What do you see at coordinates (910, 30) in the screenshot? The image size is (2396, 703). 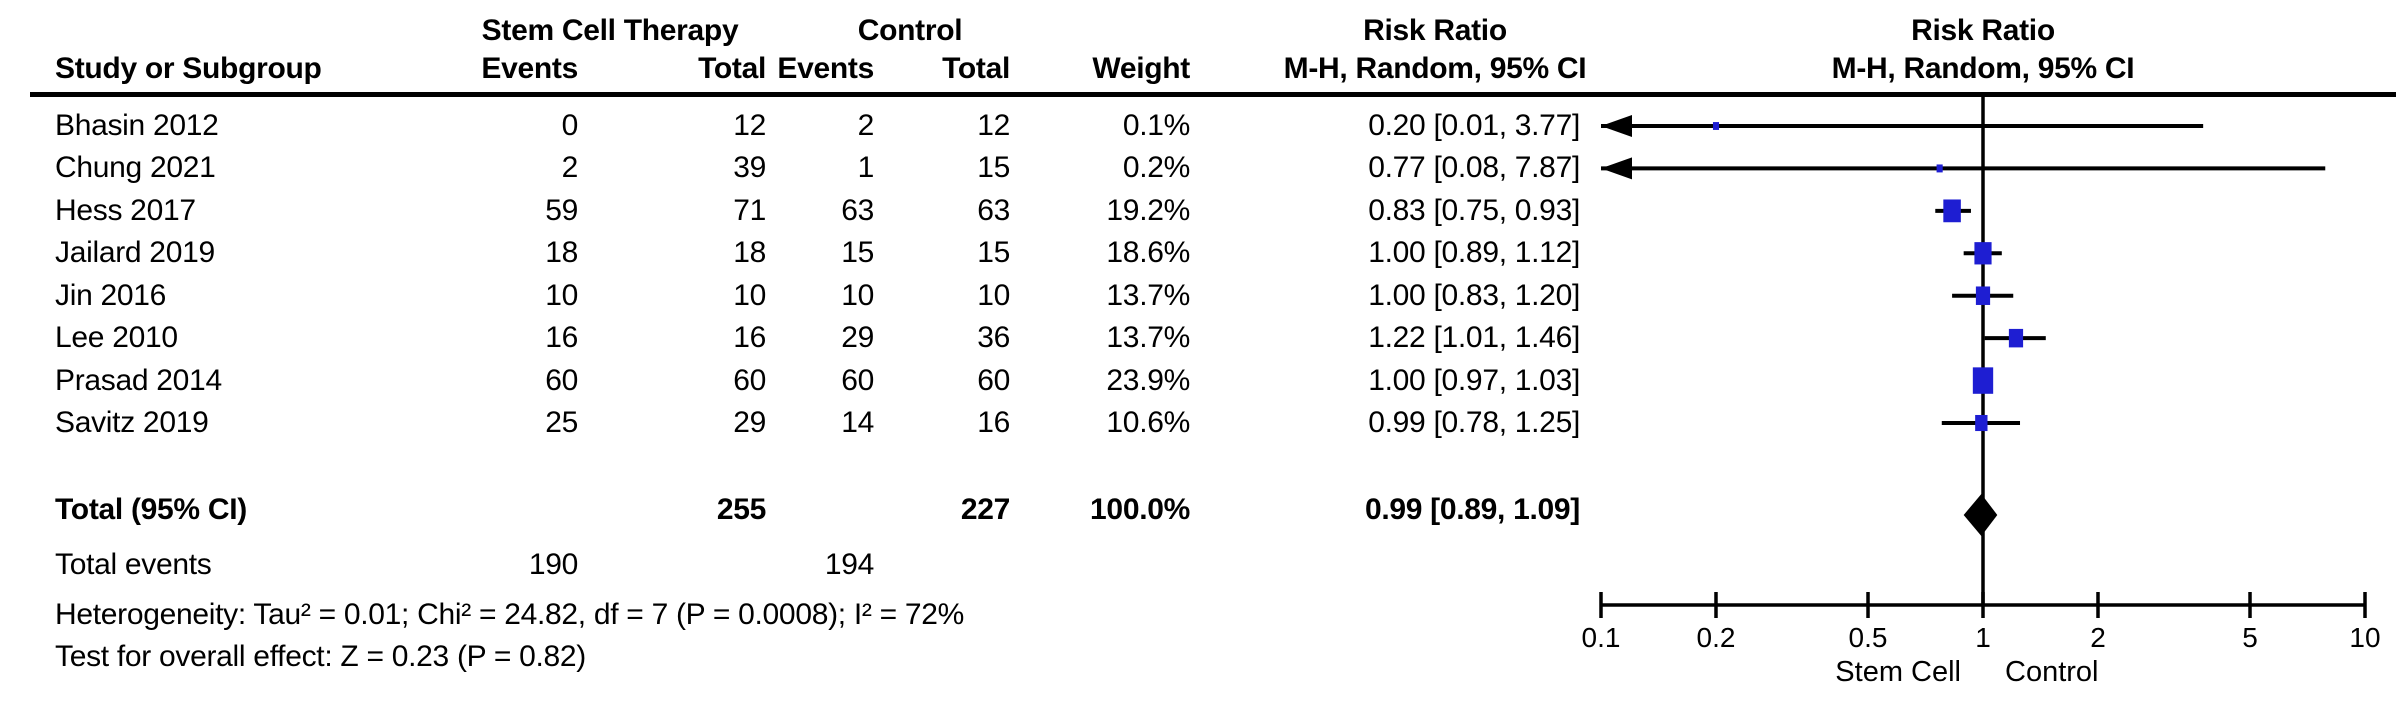 I see `group2-header: Control` at bounding box center [910, 30].